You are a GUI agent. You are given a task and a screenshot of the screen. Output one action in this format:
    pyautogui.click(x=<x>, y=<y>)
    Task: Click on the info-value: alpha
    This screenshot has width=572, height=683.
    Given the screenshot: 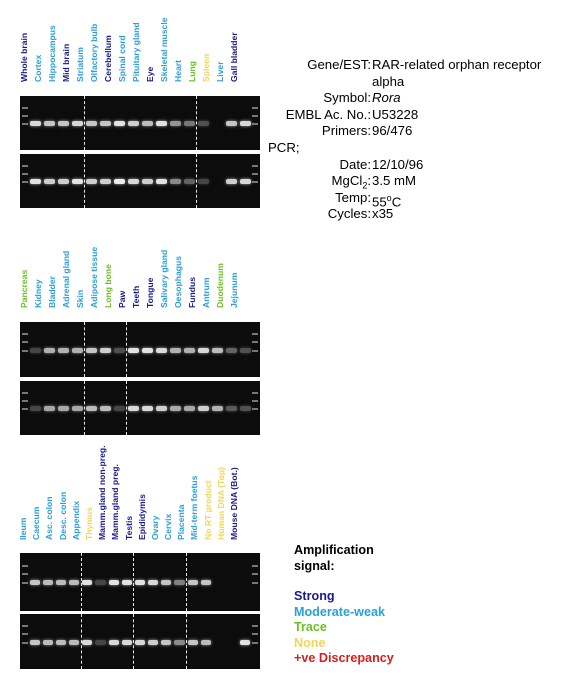 What is the action you would take?
    pyautogui.click(x=388, y=81)
    